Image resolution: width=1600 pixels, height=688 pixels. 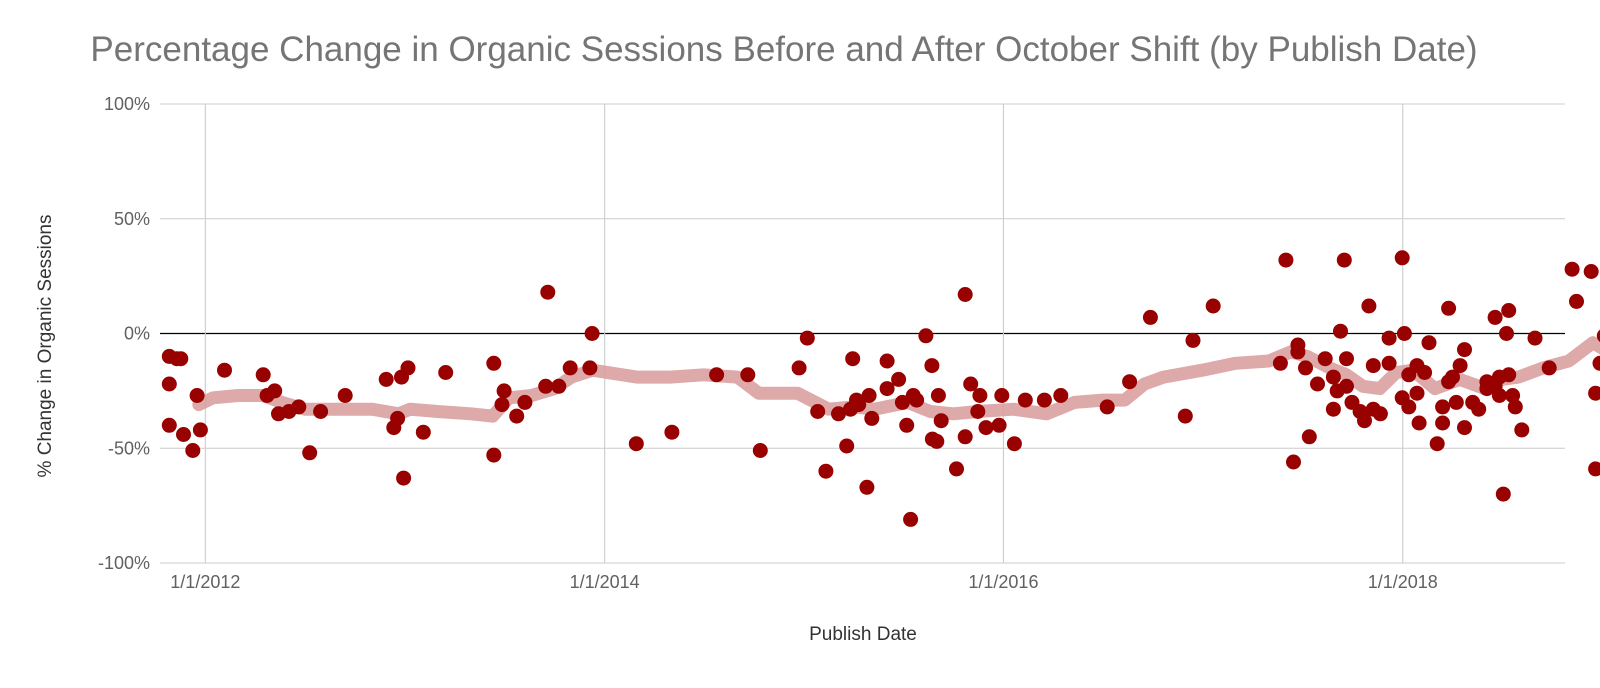 What do you see at coordinates (124, 563) in the screenshot?
I see `y-tick-label: -100%` at bounding box center [124, 563].